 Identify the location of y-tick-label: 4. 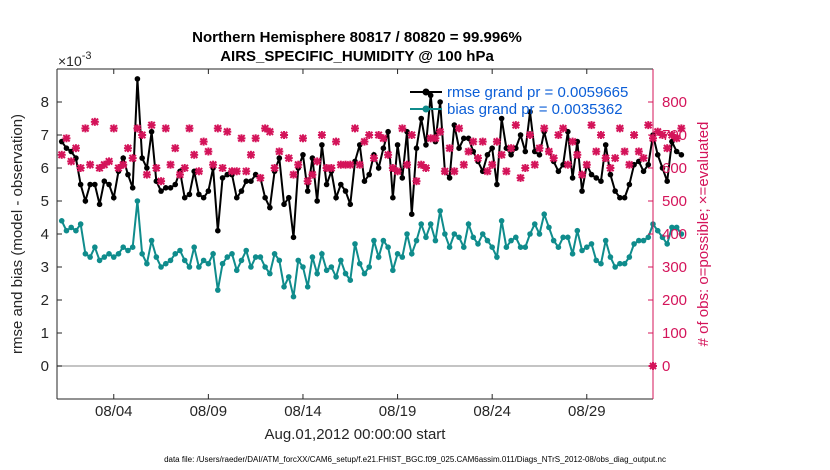
(45, 234).